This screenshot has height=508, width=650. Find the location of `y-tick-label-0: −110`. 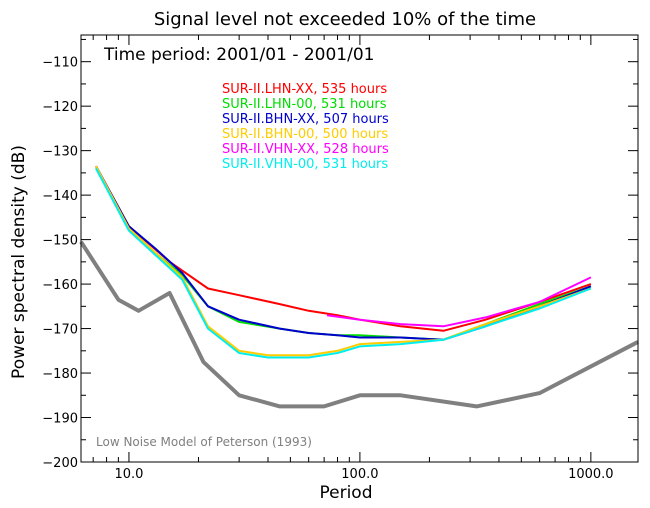

y-tick-label-0: −110 is located at coordinates (60, 63).